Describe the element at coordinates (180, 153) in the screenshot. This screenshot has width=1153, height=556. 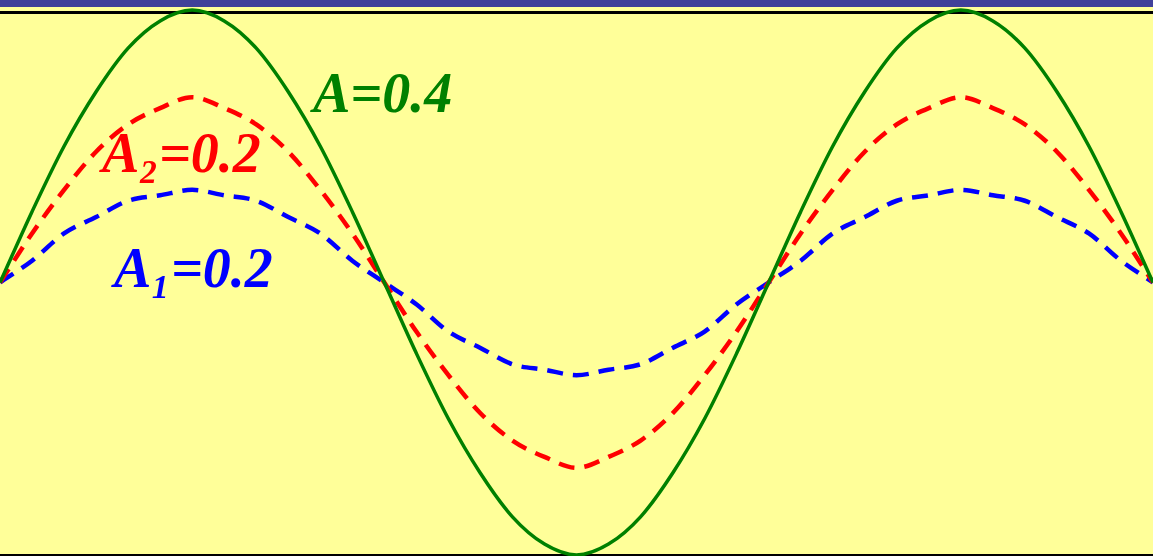
I see `series-label: A₂=0.2` at that location.